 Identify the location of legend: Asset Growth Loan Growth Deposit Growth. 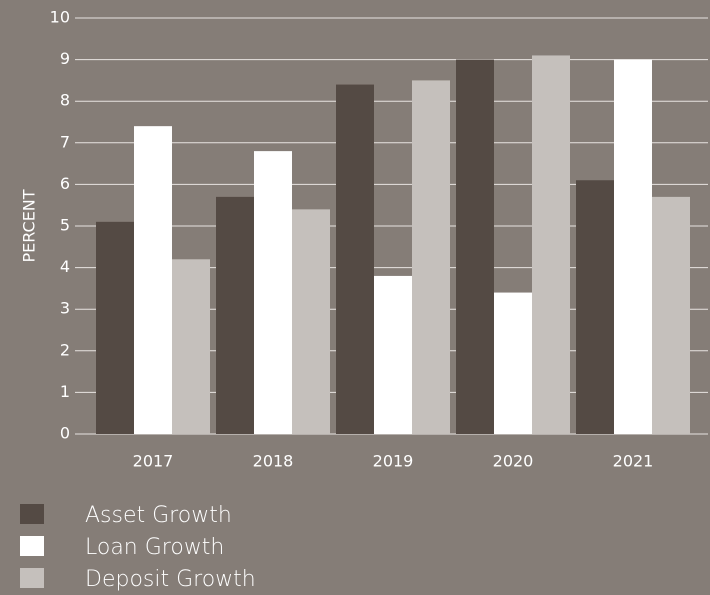
(138, 547).